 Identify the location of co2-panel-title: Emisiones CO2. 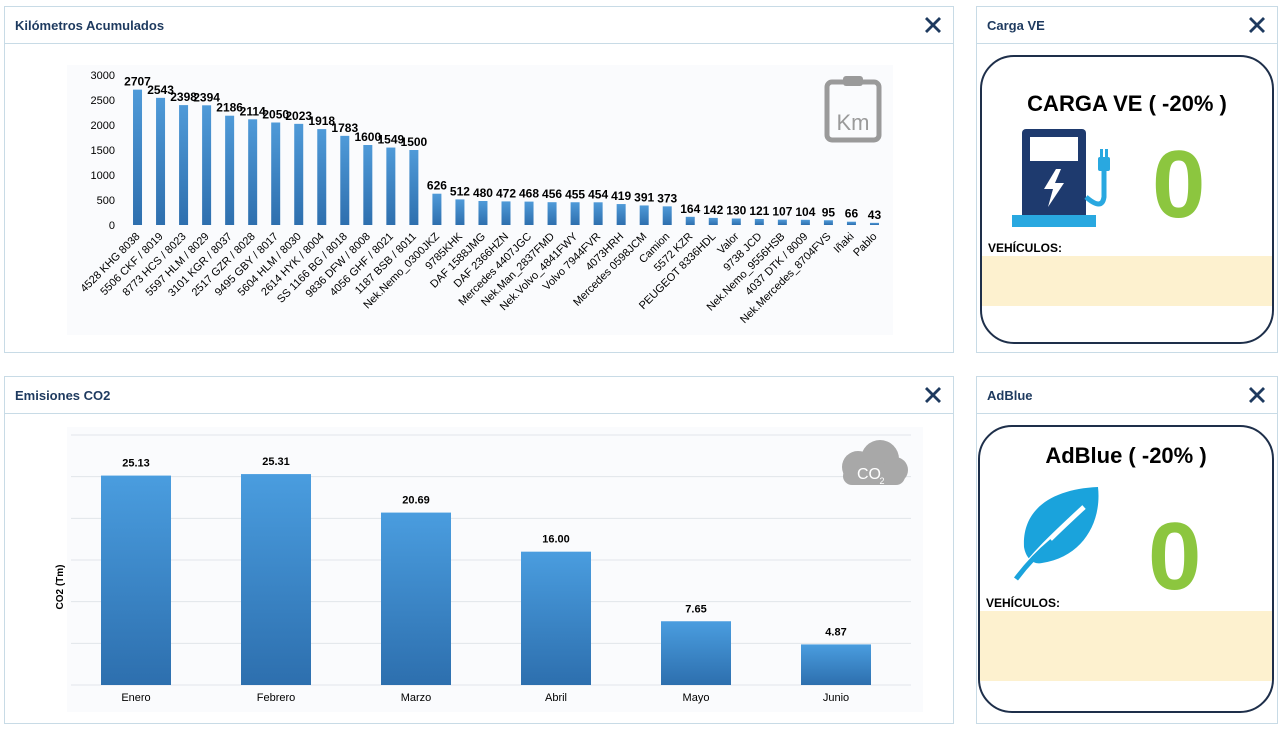
(63, 395).